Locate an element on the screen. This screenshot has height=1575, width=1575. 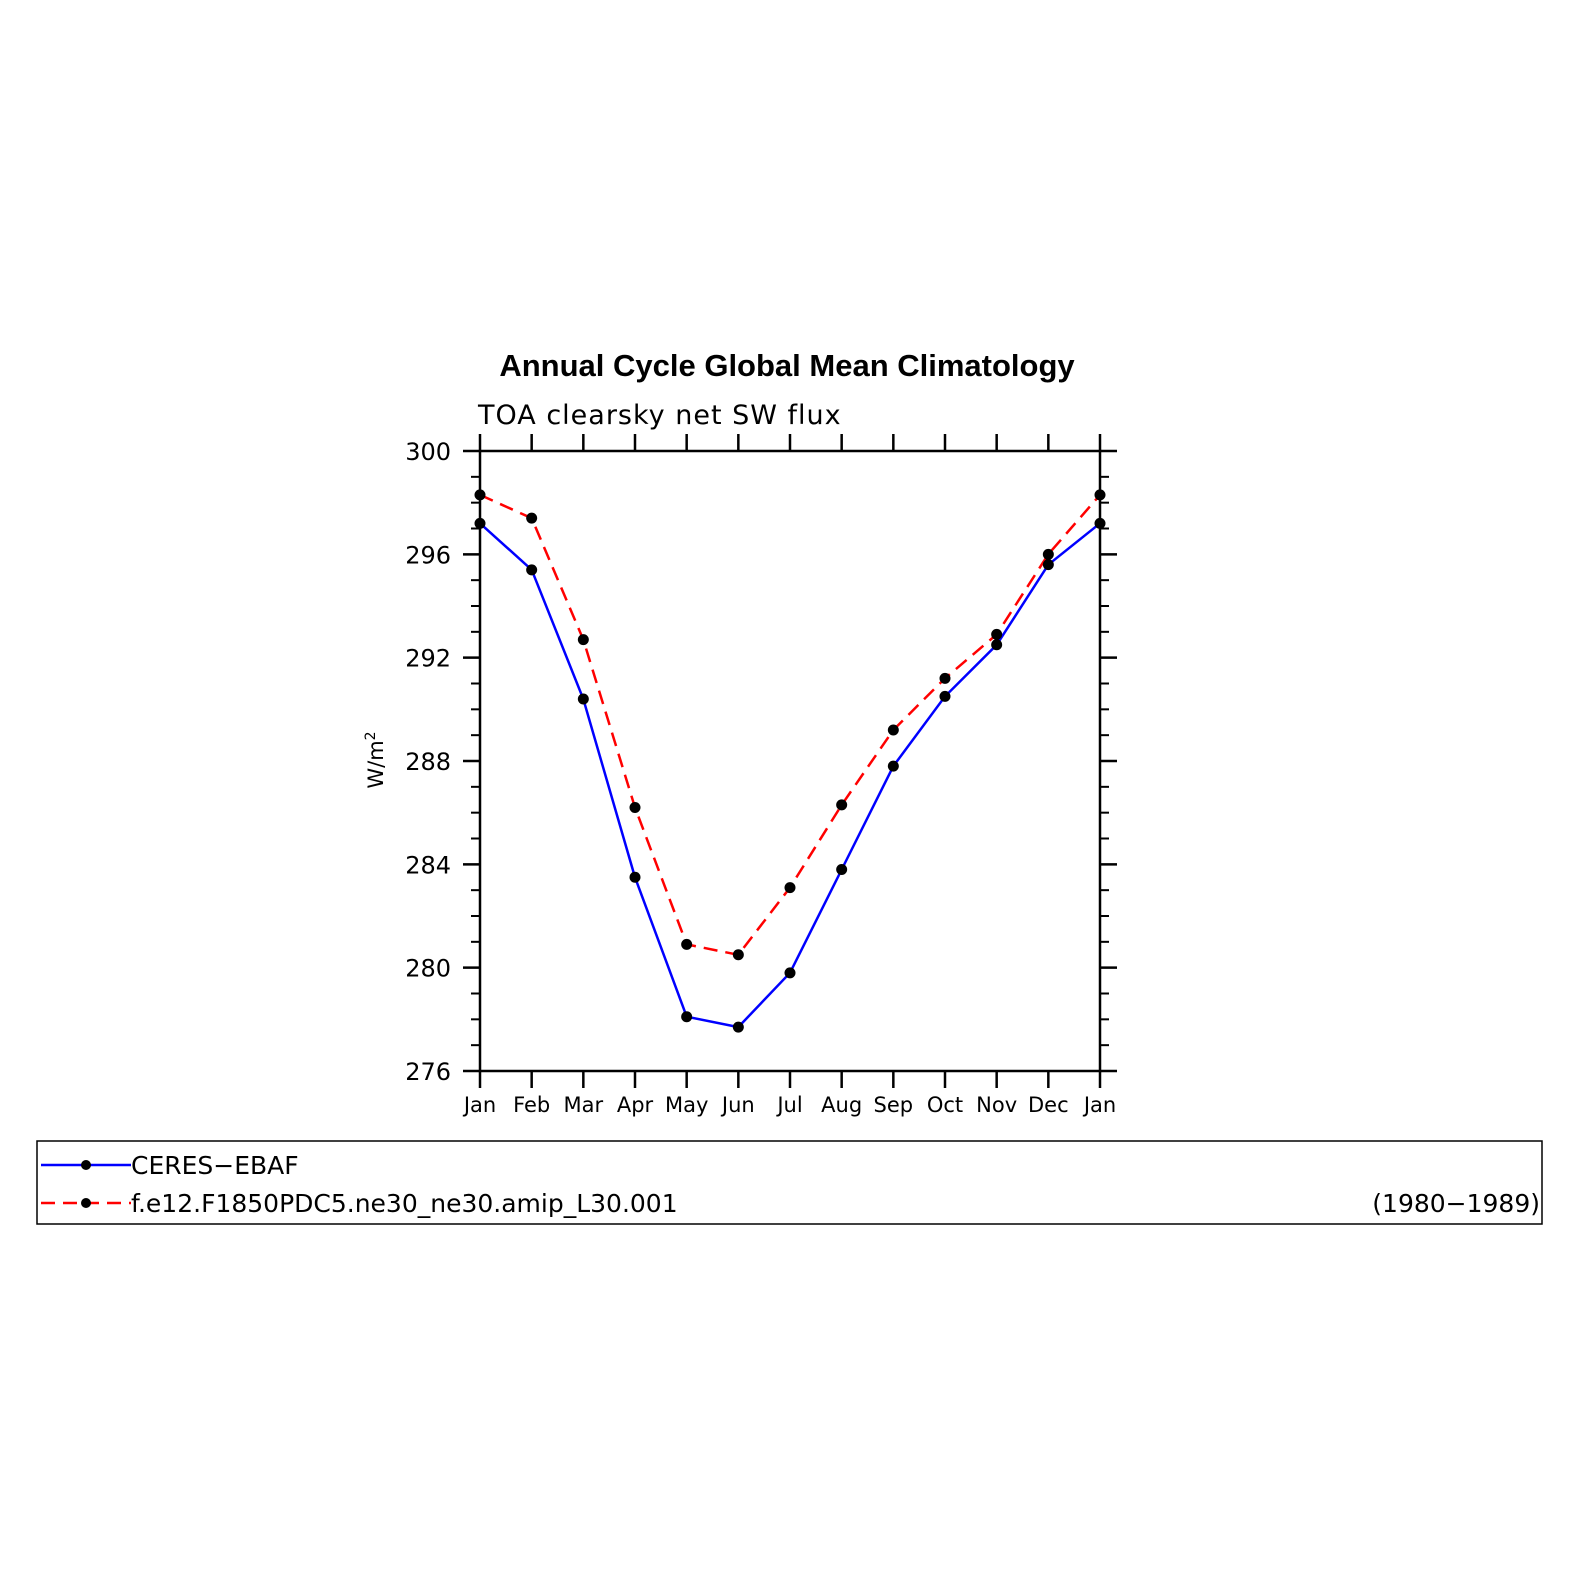
x-tick-label: Mar is located at coordinates (584, 1105).